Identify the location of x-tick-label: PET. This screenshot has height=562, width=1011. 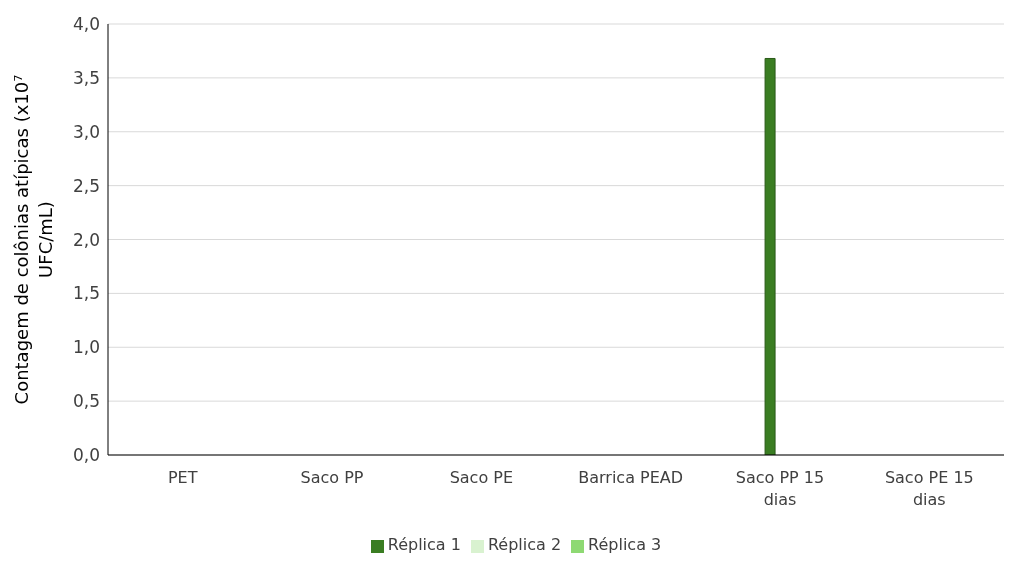
(182, 477).